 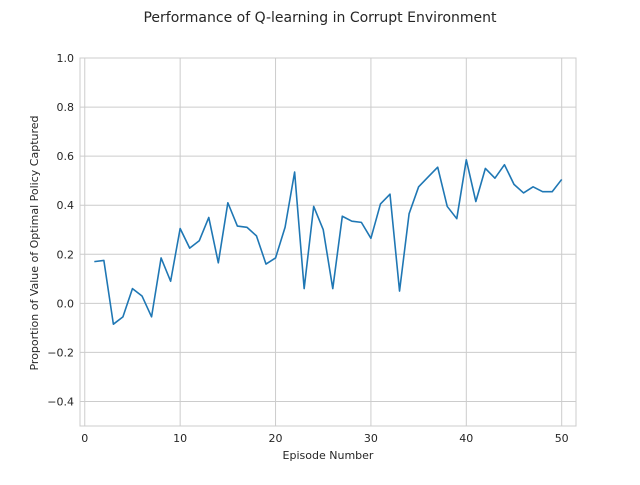 What do you see at coordinates (276, 438) in the screenshot?
I see `x-tick-label: 20` at bounding box center [276, 438].